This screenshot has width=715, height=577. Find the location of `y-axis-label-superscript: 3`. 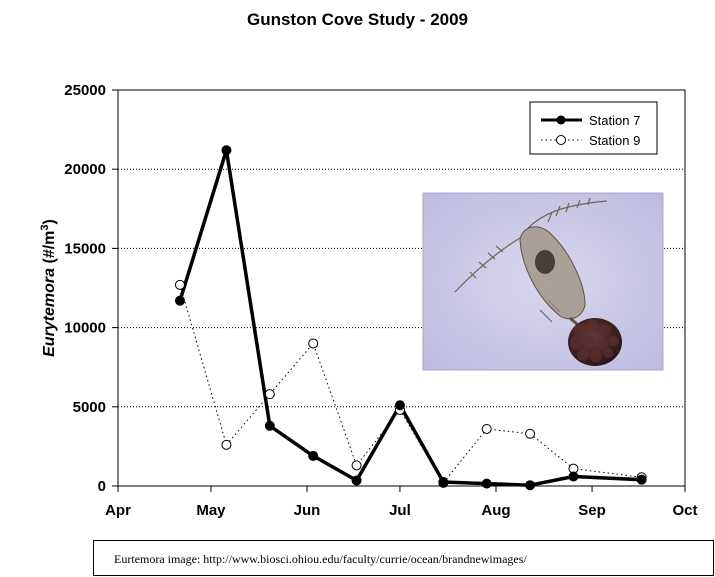

y-axis-label-superscript: 3 is located at coordinates (45, 227).